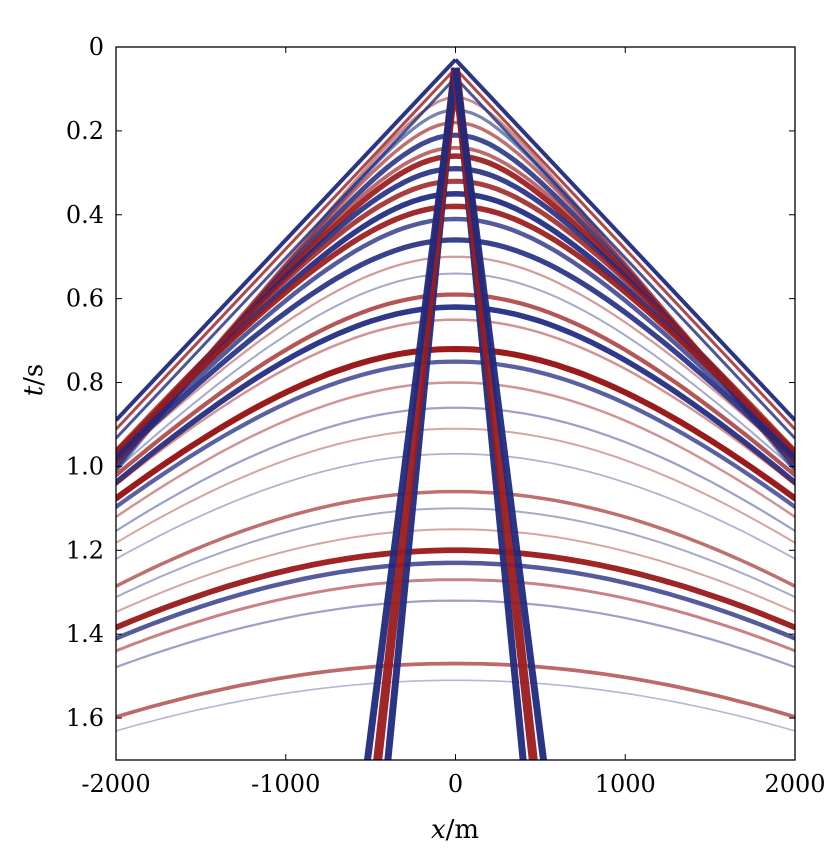  Describe the element at coordinates (85, 634) in the screenshot. I see `y-tick-label-7: 1.4` at that location.